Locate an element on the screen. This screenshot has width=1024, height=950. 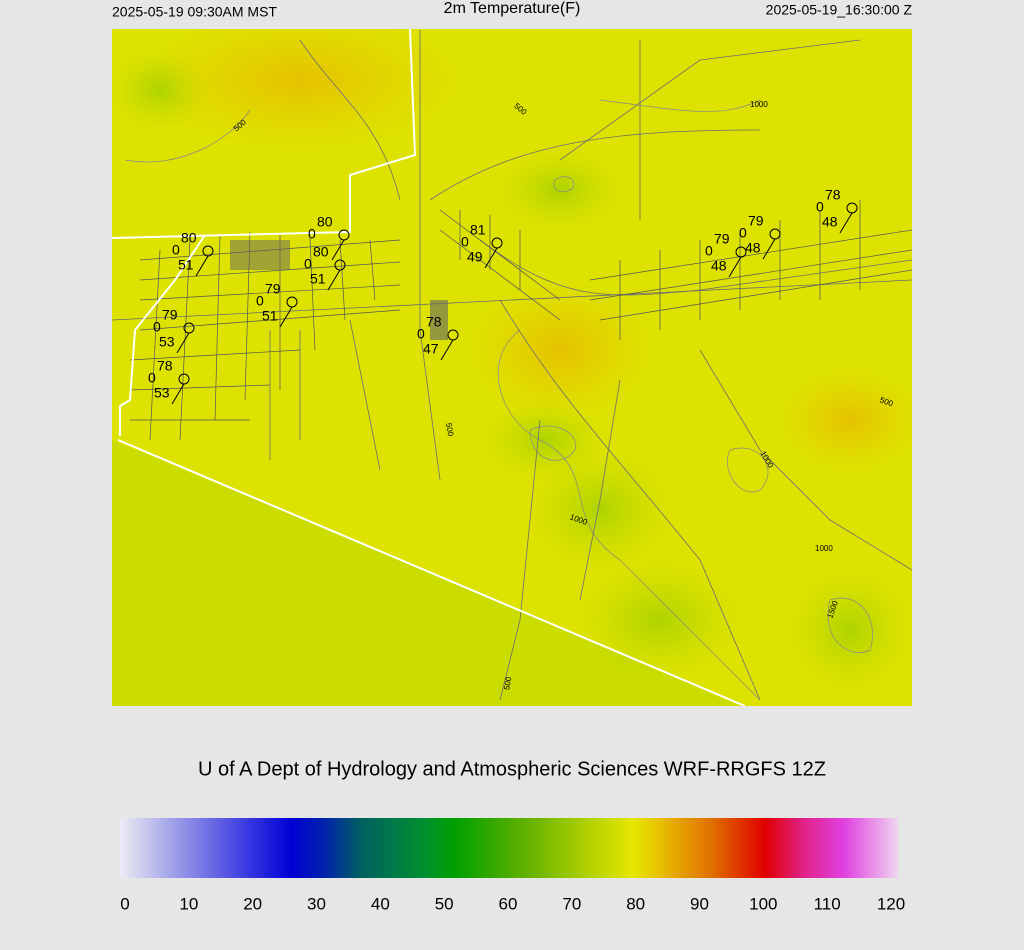
colorbar-tick-label: 90 is located at coordinates (699, 903).